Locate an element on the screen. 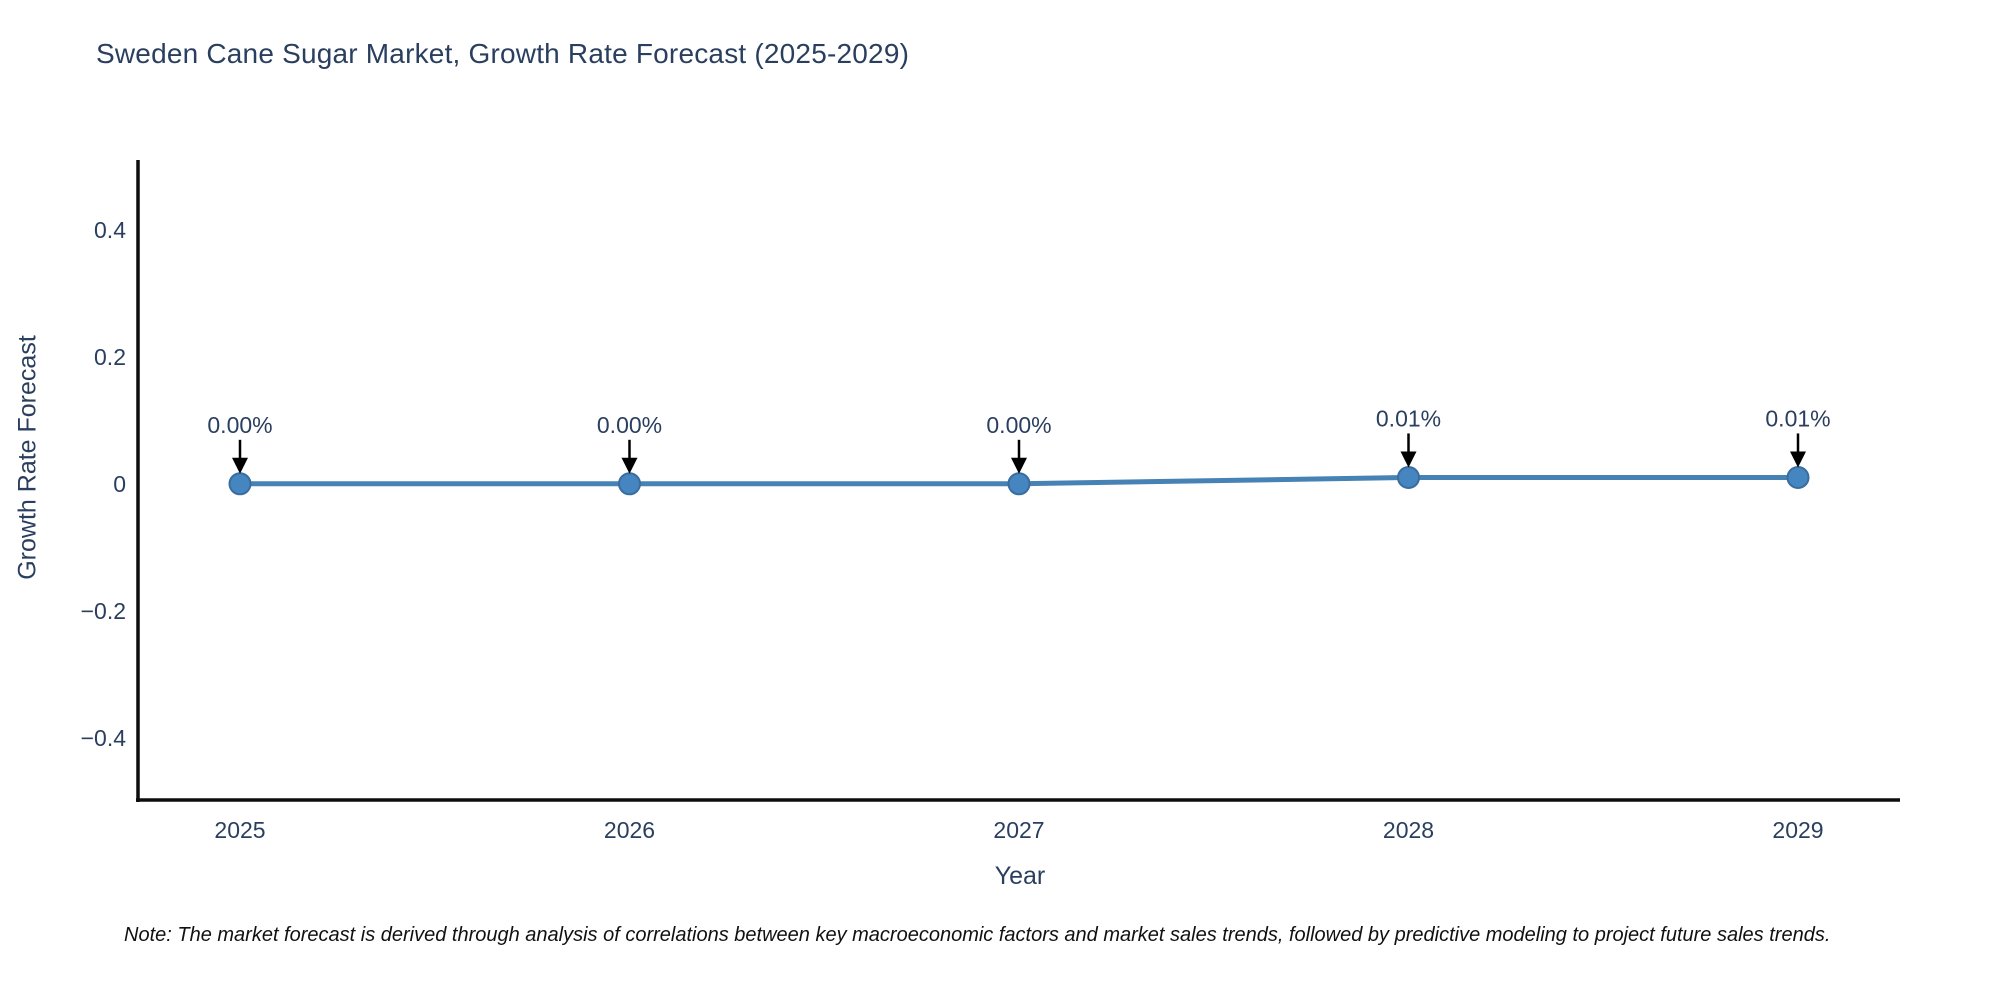 The image size is (2000, 1000). x-tick-label: 2027 is located at coordinates (1018, 830).